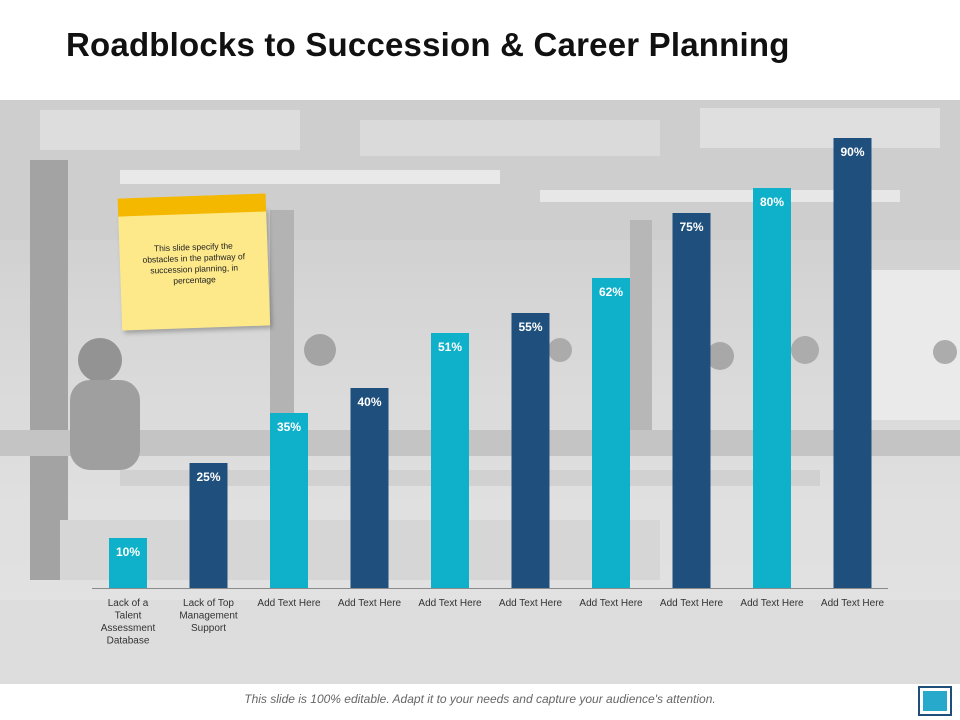 This screenshot has height=720, width=960. Describe the element at coordinates (691, 227) in the screenshot. I see `data-label-8: 75%` at that location.